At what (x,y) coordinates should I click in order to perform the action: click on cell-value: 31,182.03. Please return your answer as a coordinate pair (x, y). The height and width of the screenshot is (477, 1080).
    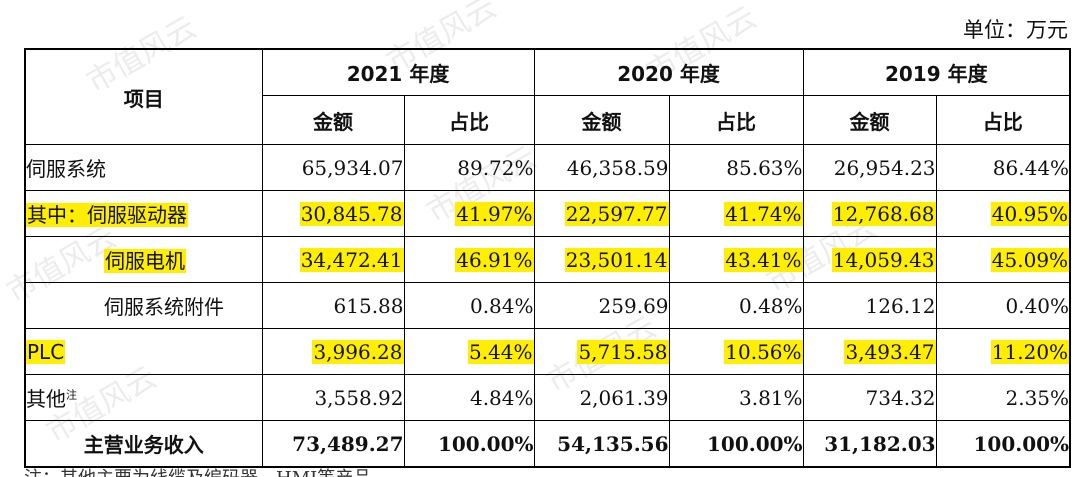
    Looking at the image, I should click on (869, 444).